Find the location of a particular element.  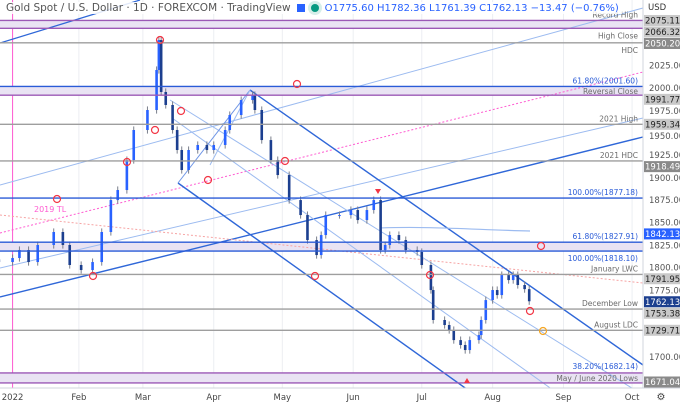

price-tag: 1991.77 is located at coordinates (662, 100).